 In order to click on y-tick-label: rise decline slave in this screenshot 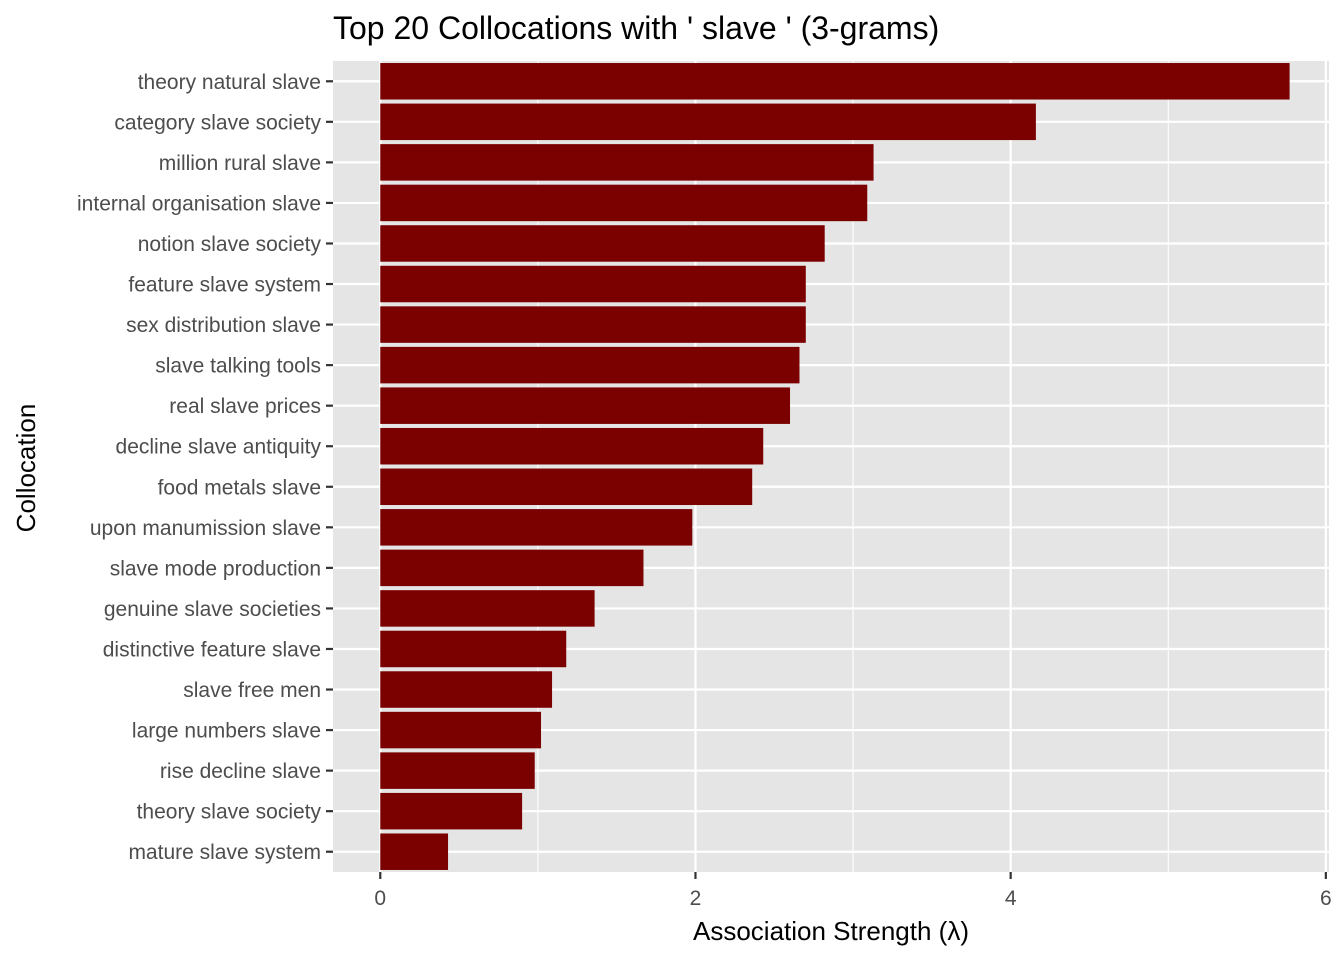, I will do `click(240, 771)`.